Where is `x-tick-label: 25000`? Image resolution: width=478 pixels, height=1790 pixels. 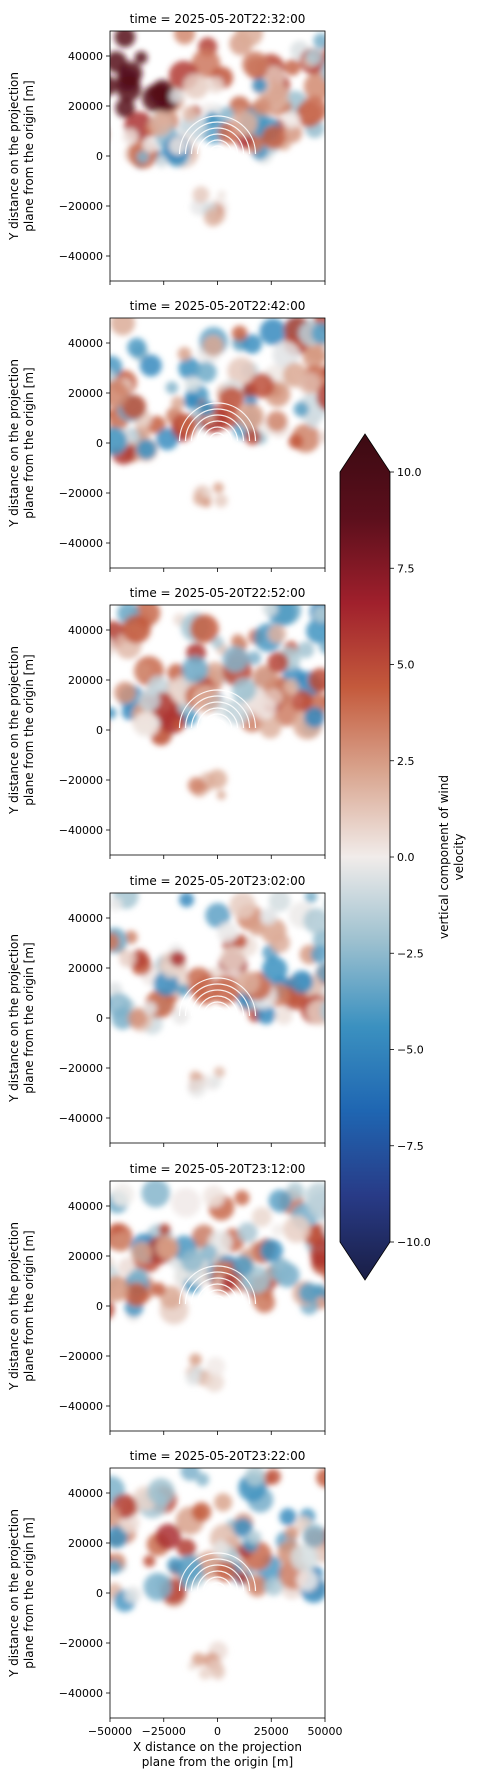 x-tick-label: 25000 is located at coordinates (271, 1731).